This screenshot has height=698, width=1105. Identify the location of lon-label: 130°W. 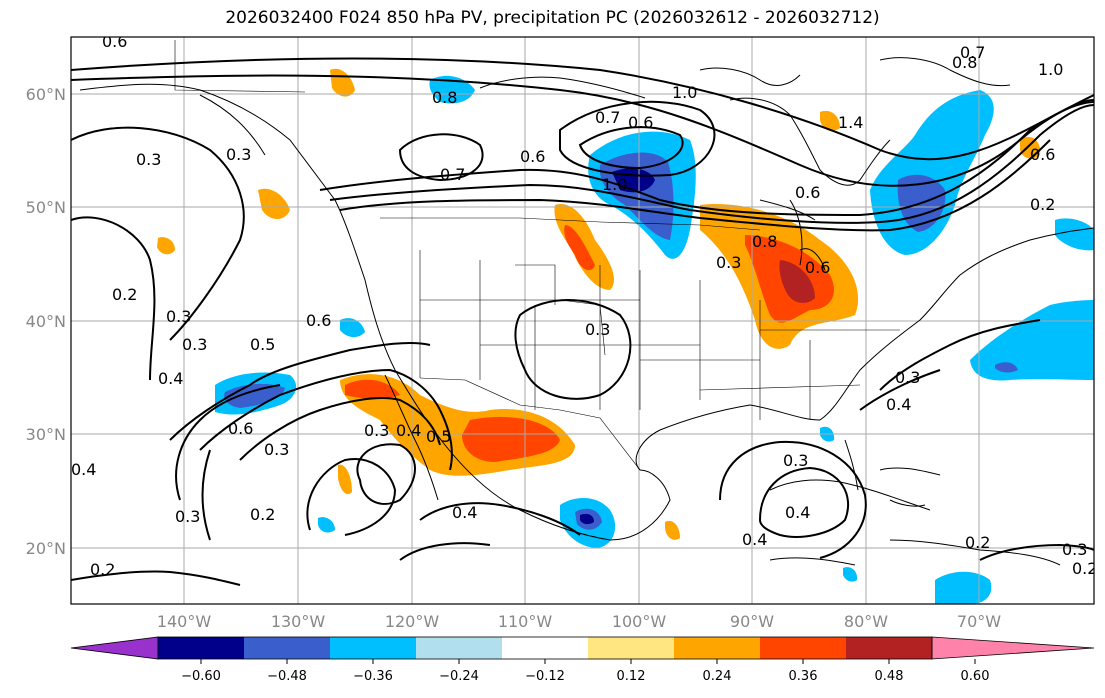
(298, 621).